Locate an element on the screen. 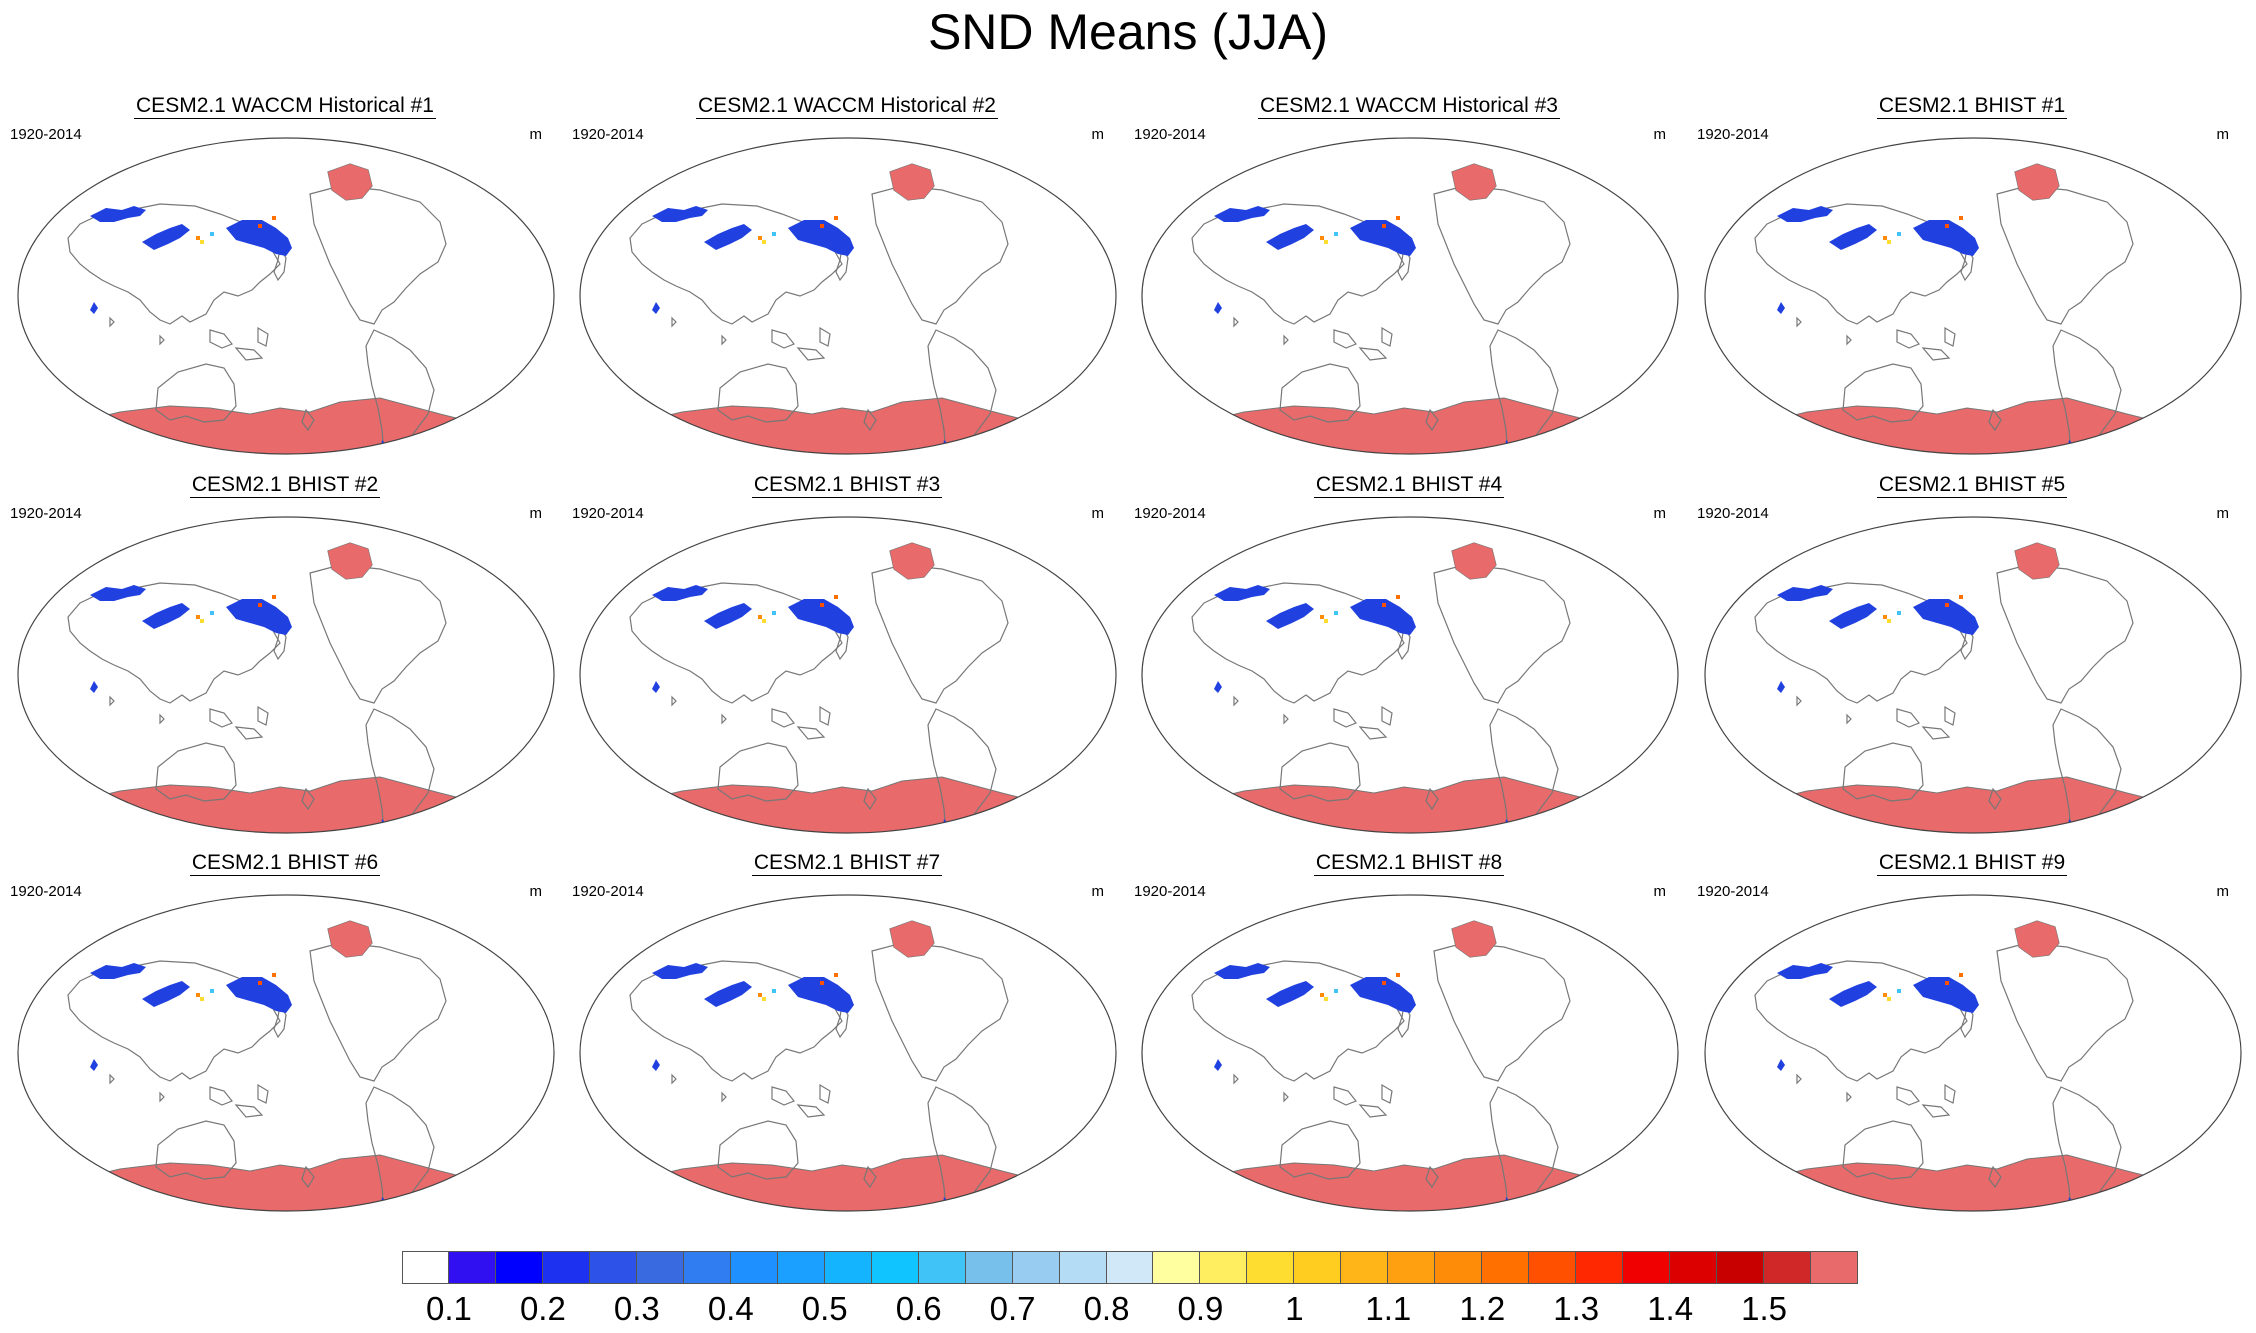 The width and height of the screenshot is (2256, 1333). map-panel: CESM2.1 BHIST #7 1920-2014 m is located at coordinates (847, 1036).